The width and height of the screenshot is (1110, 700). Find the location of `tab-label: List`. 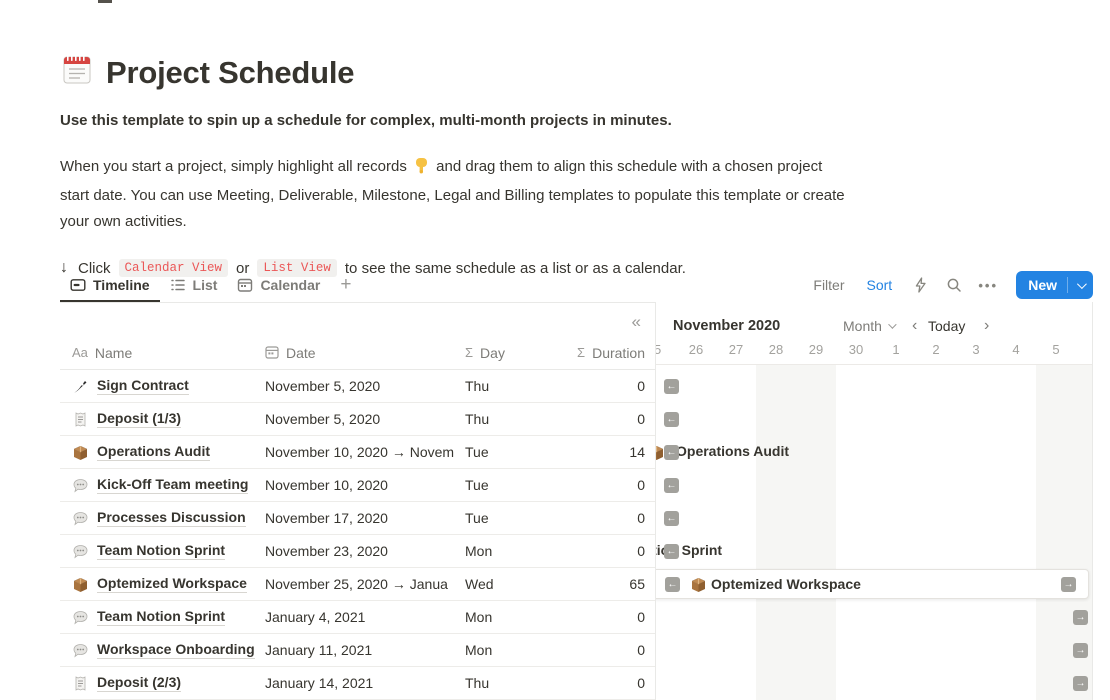

tab-label: List is located at coordinates (205, 285).